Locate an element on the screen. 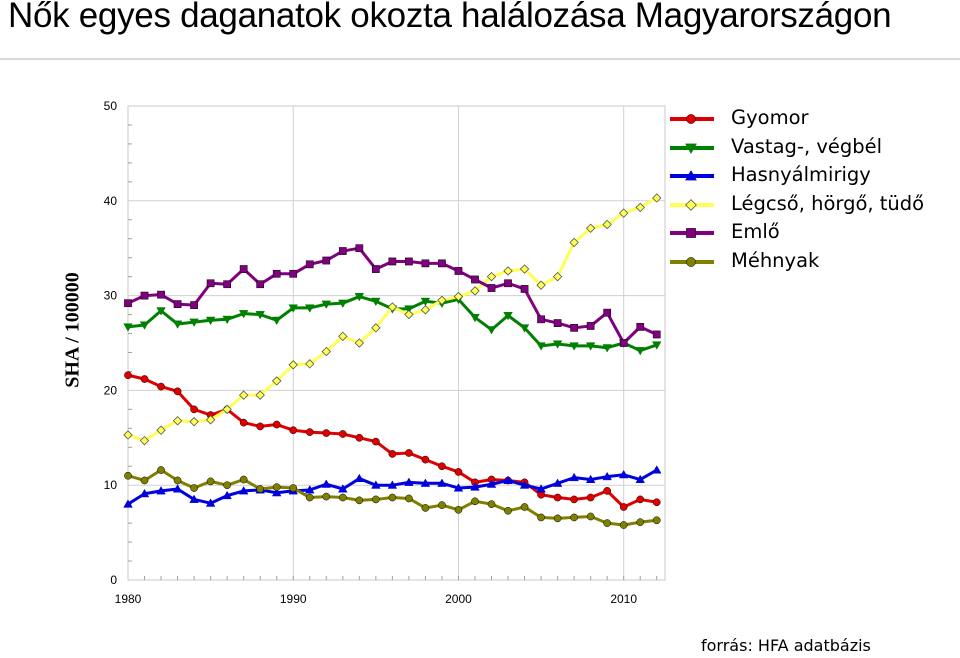 The width and height of the screenshot is (960, 658). legend-label: Emlő is located at coordinates (755, 231).